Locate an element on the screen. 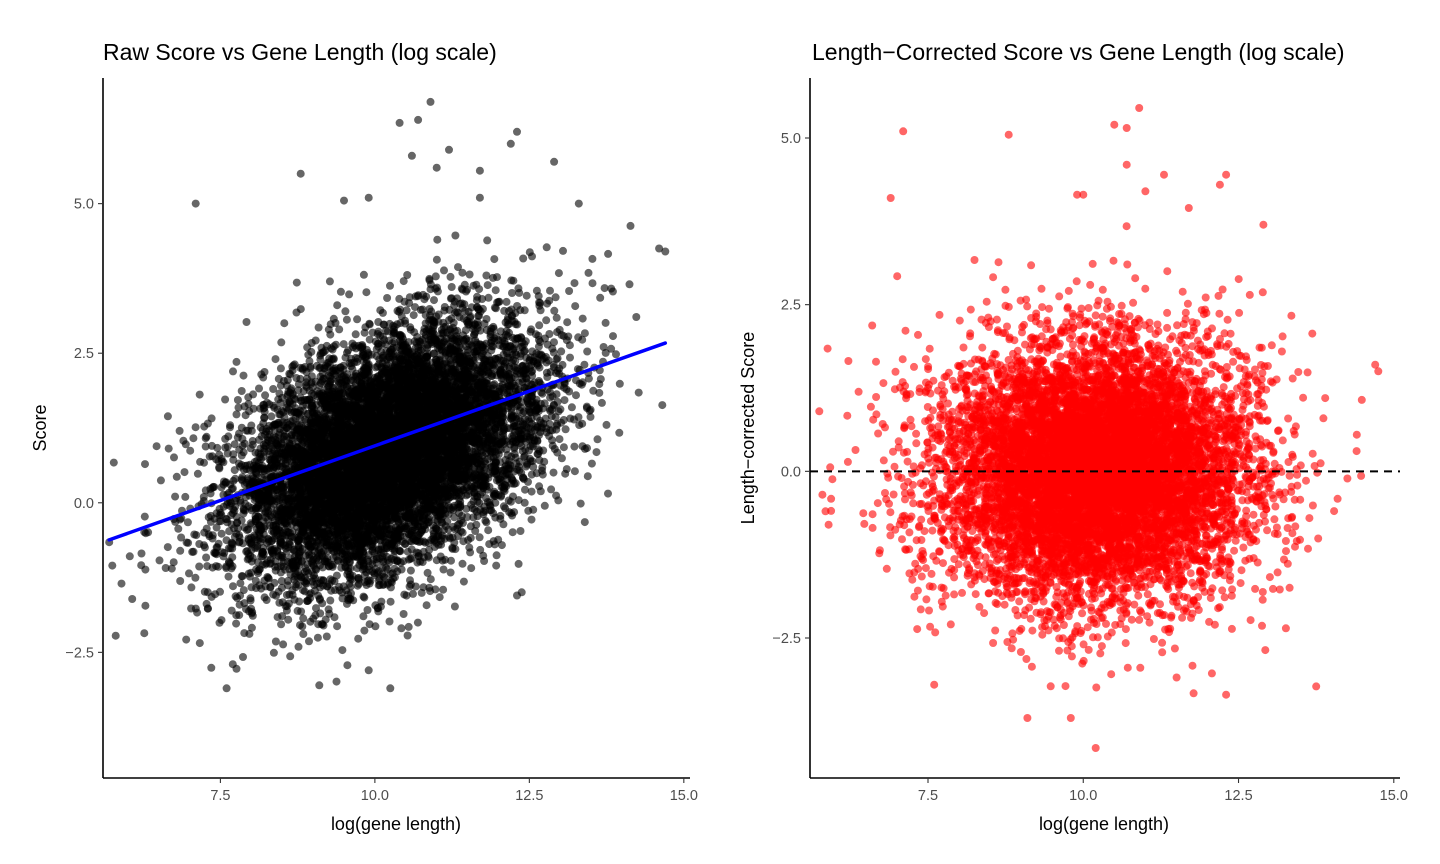  y-axis-title: Score is located at coordinates (40, 427).